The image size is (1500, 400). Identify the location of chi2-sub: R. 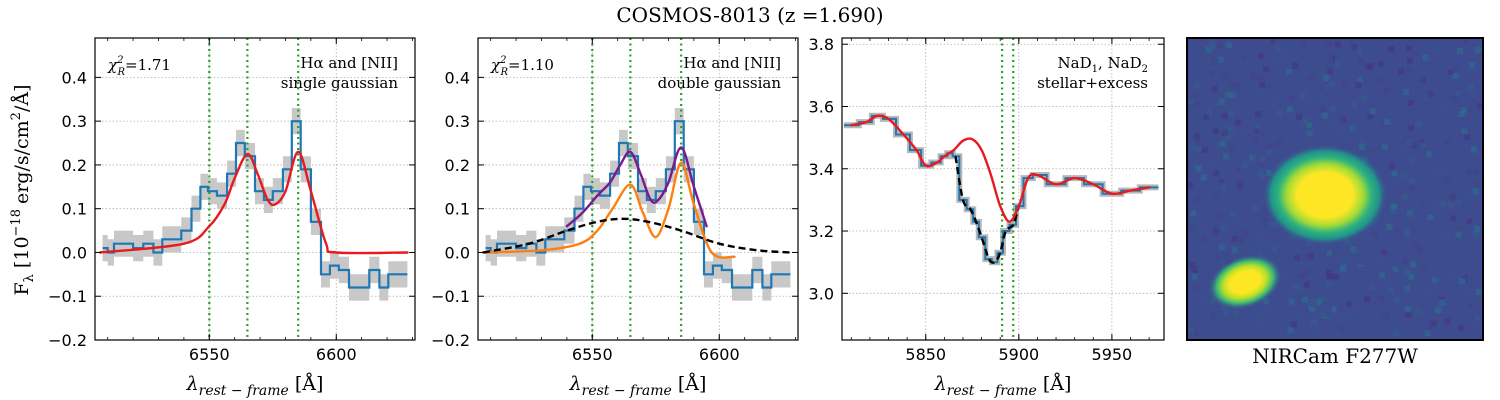
(503, 72).